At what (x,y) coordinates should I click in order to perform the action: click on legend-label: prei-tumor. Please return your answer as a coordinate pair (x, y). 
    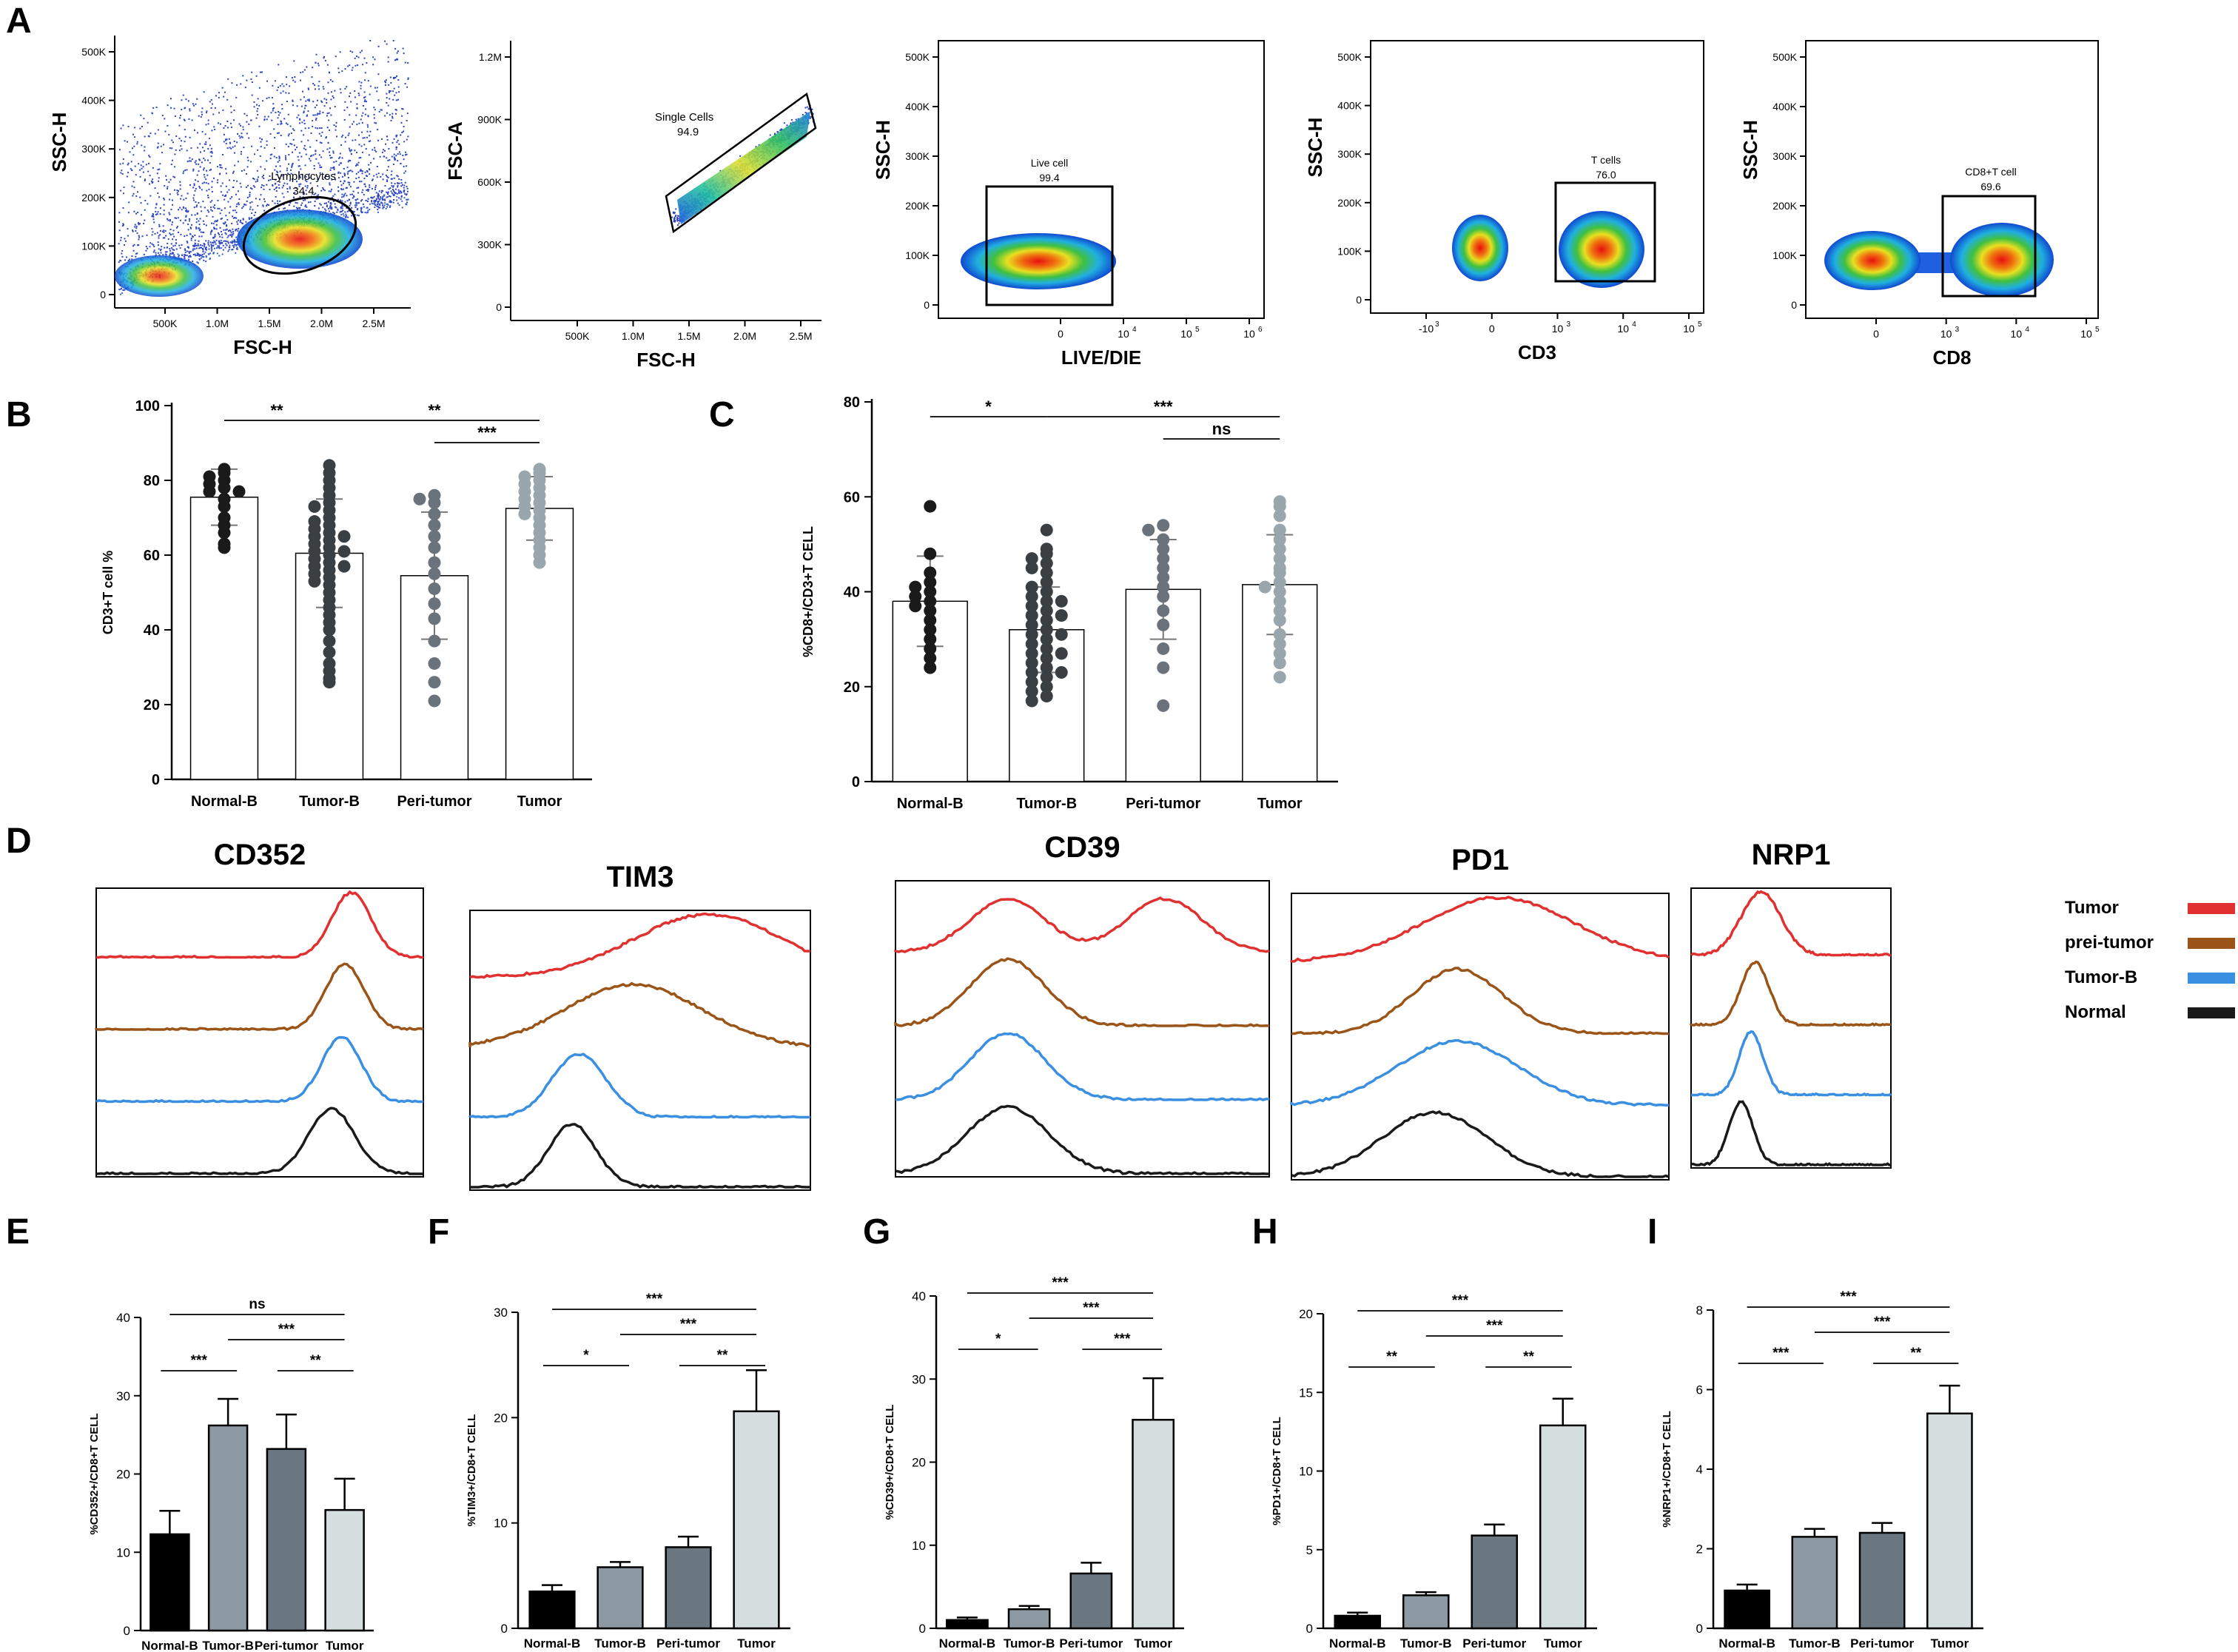
    Looking at the image, I should click on (2109, 943).